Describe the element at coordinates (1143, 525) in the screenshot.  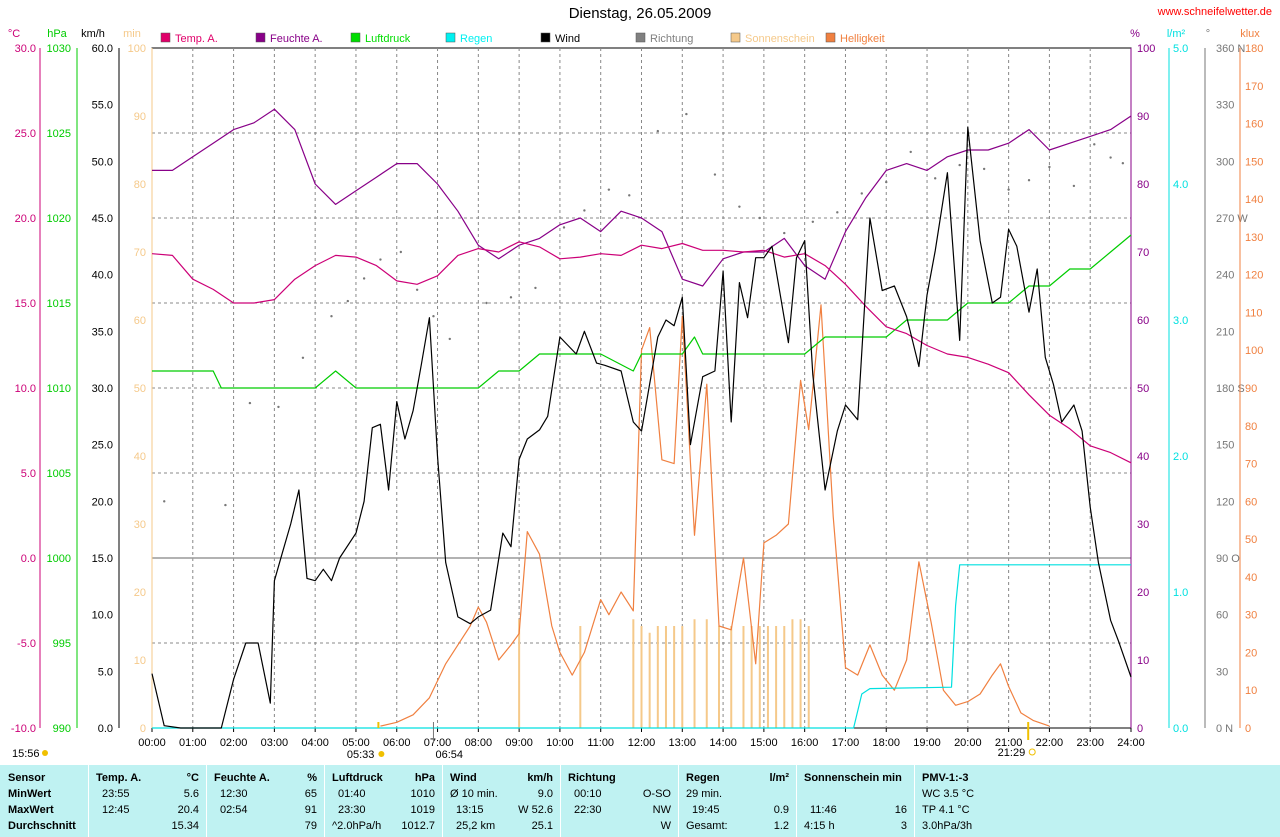
I see `humidity-axis-tick: 30` at that location.